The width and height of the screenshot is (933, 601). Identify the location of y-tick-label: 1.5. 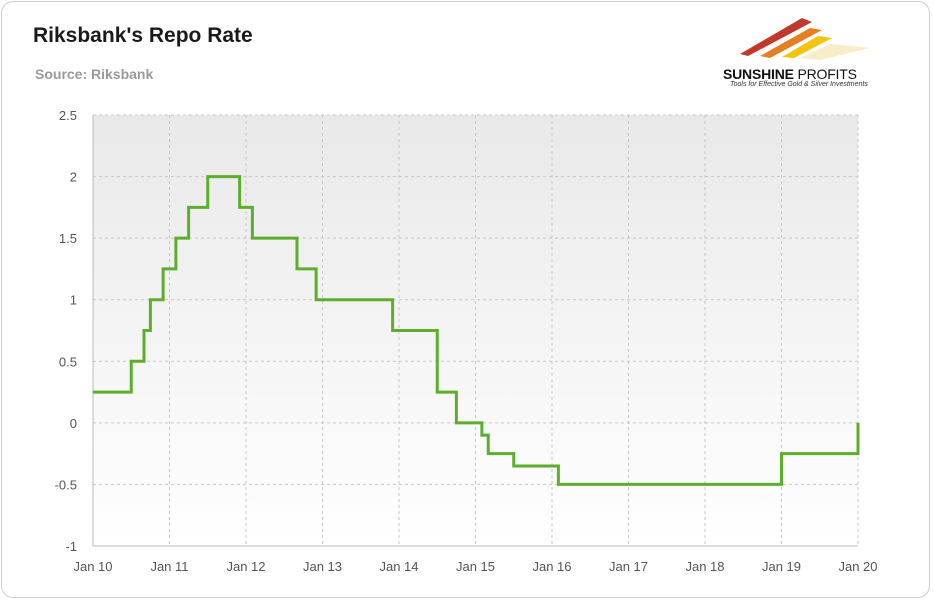
(68, 238).